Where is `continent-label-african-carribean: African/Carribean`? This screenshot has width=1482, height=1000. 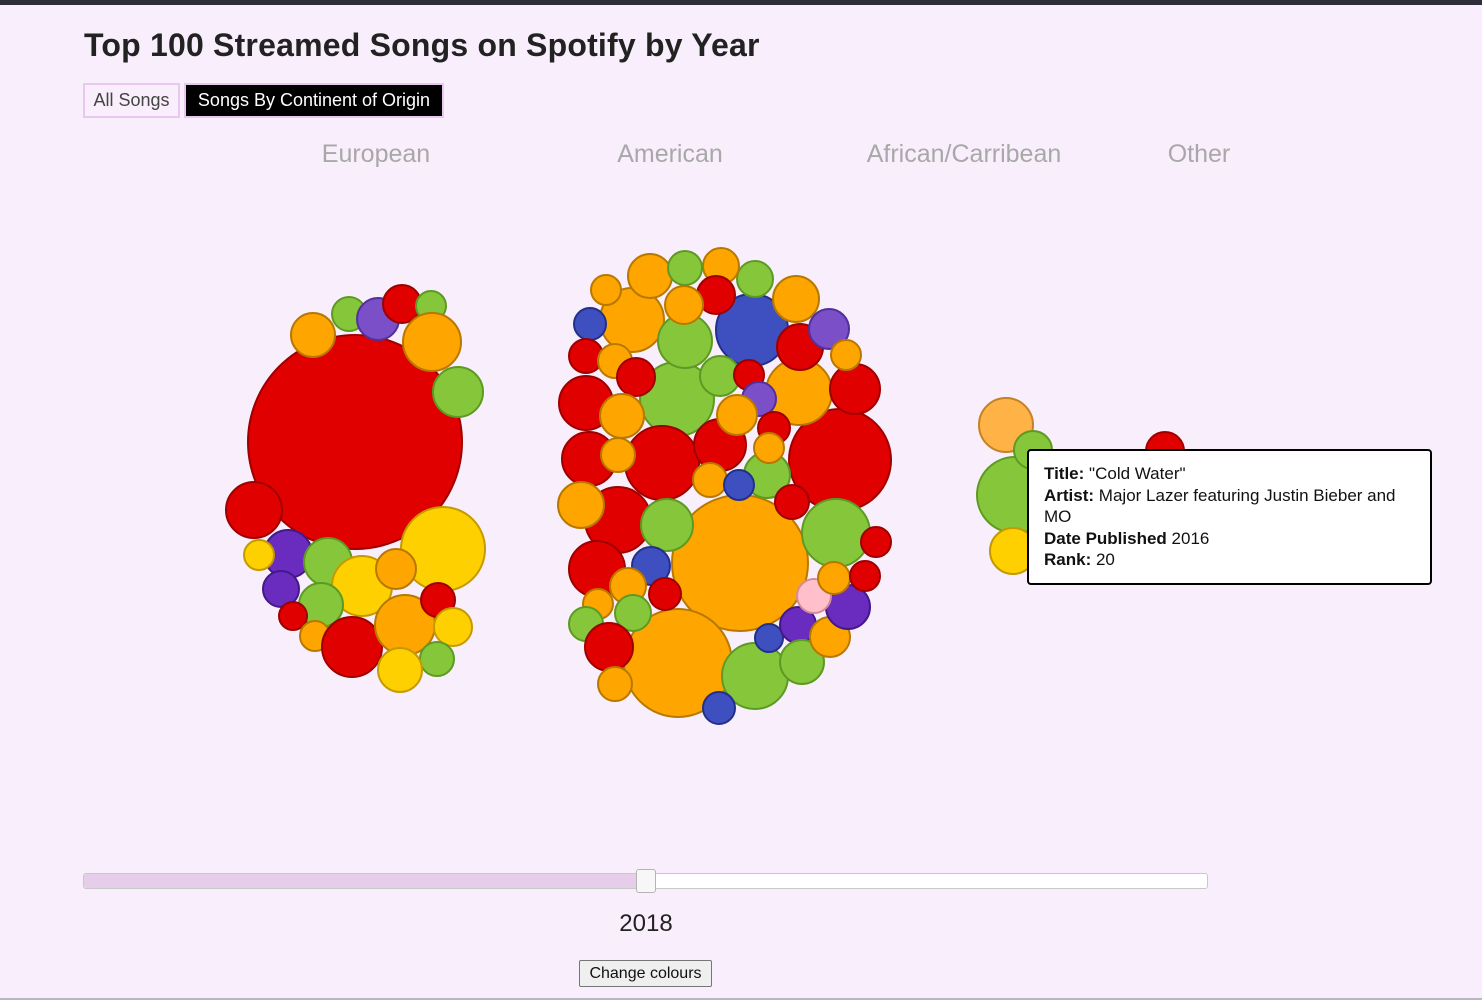 continent-label-african-carribean: African/Carribean is located at coordinates (964, 154).